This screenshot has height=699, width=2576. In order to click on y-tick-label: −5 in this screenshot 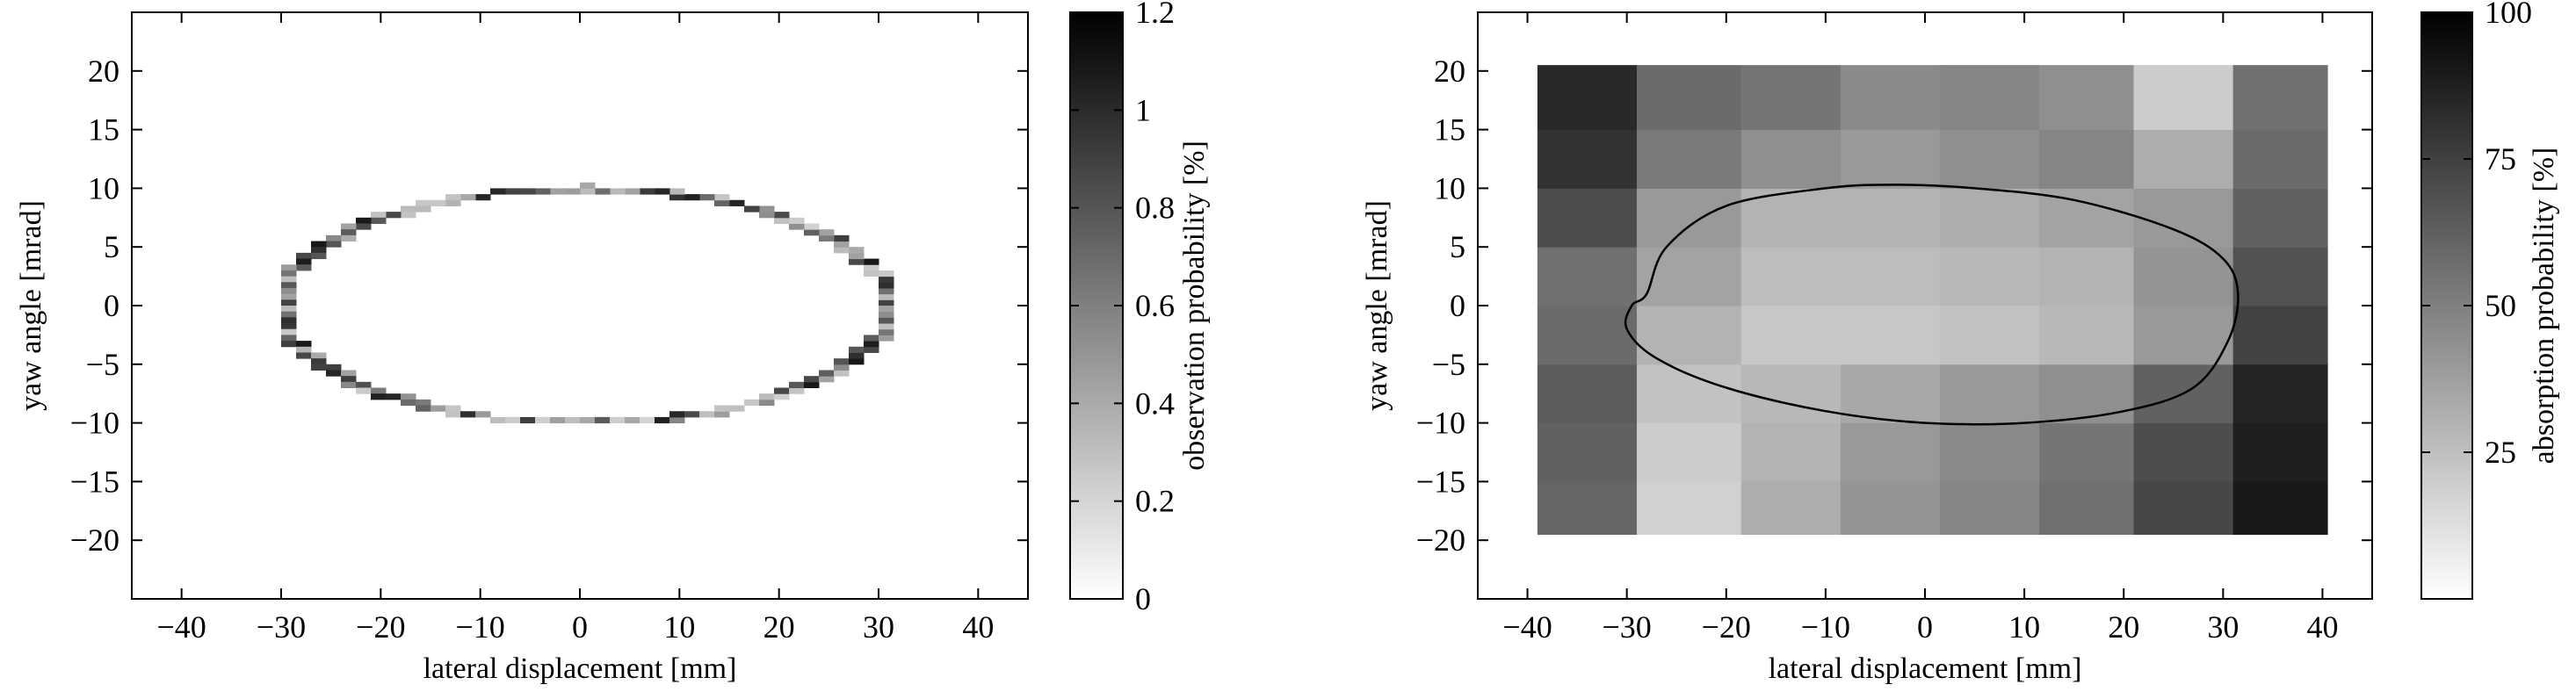, I will do `click(102, 364)`.